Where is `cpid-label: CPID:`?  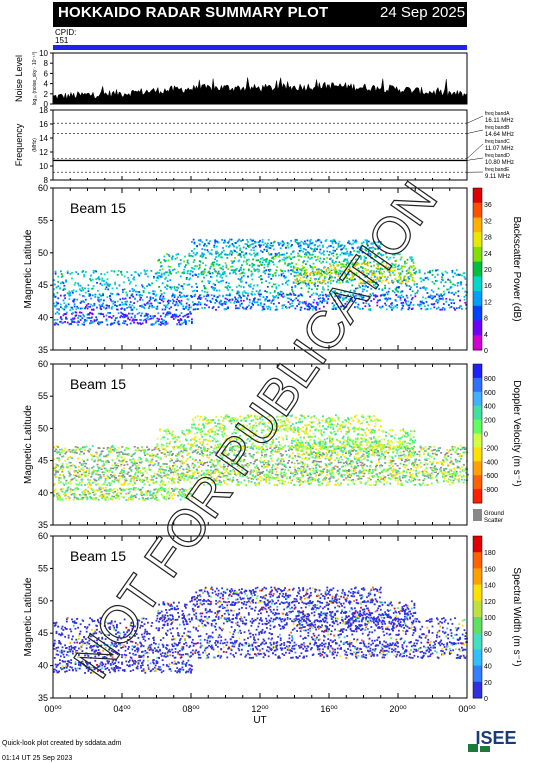 cpid-label: CPID: is located at coordinates (66, 32).